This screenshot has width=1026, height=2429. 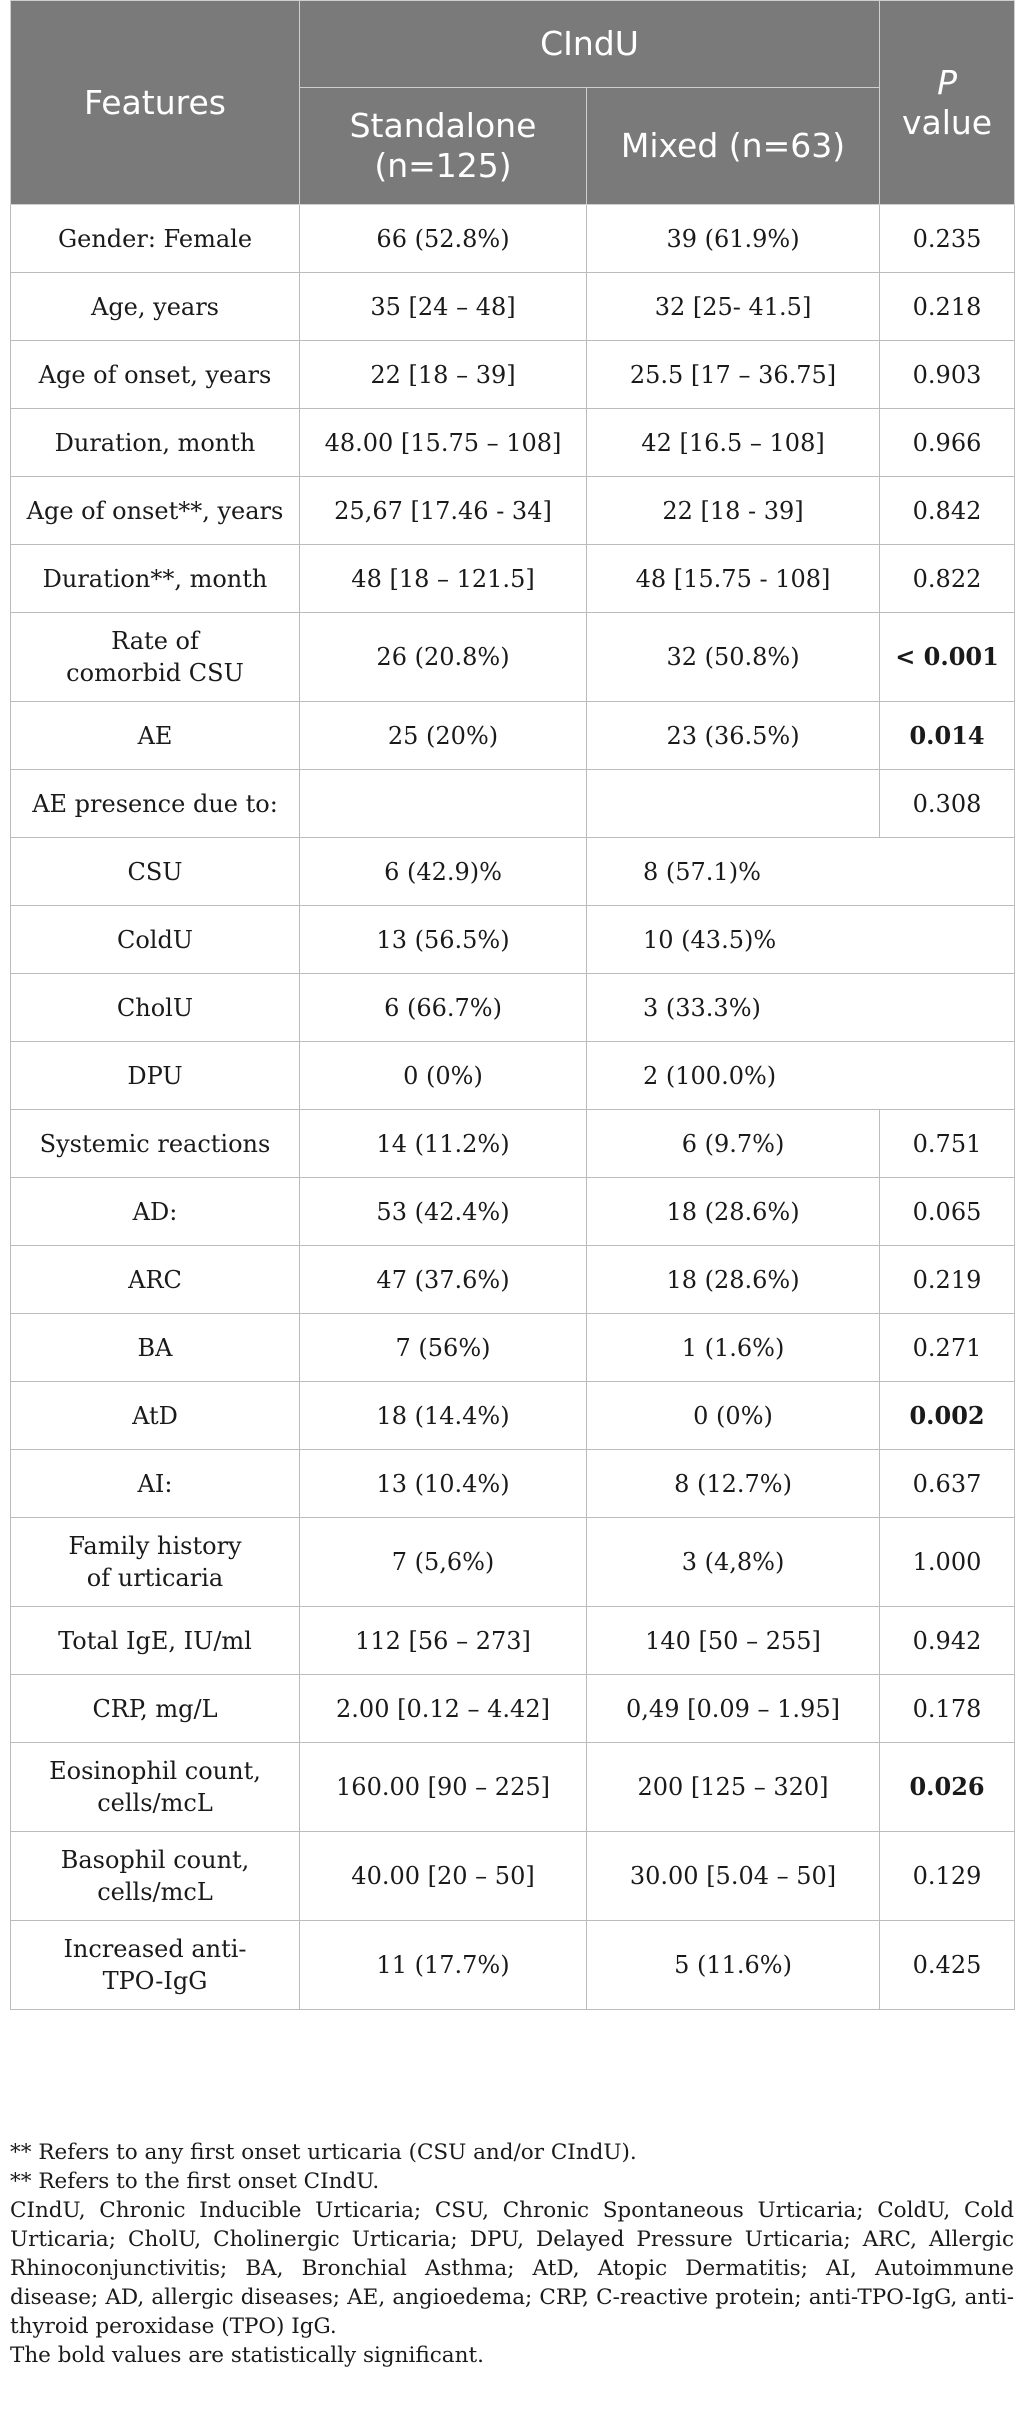 I want to click on feature-line2: comorbid CSU, so click(x=155, y=673).